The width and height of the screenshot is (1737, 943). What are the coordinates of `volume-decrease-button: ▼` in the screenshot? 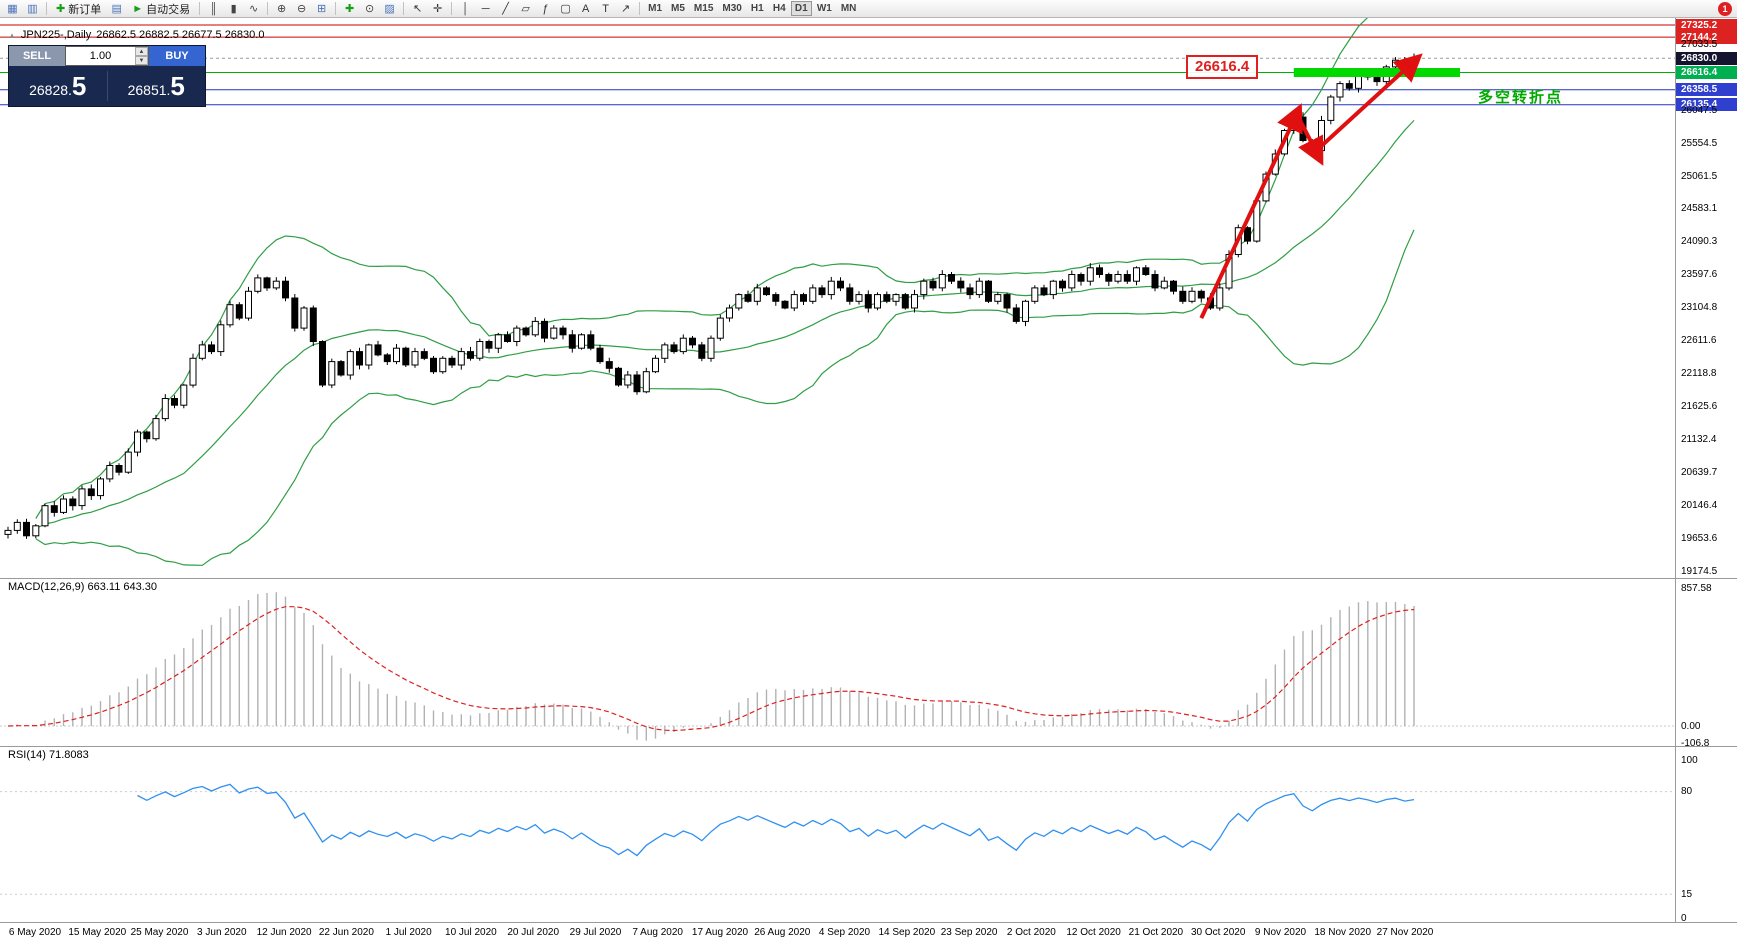 It's located at (141, 60).